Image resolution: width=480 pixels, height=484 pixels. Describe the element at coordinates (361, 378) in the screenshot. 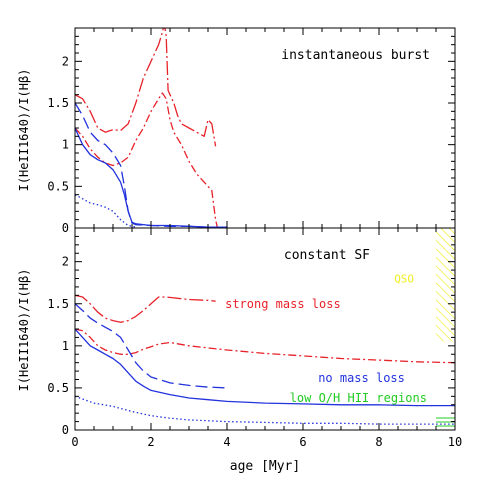

I see `label-no-mass-loss: no mass loss` at that location.